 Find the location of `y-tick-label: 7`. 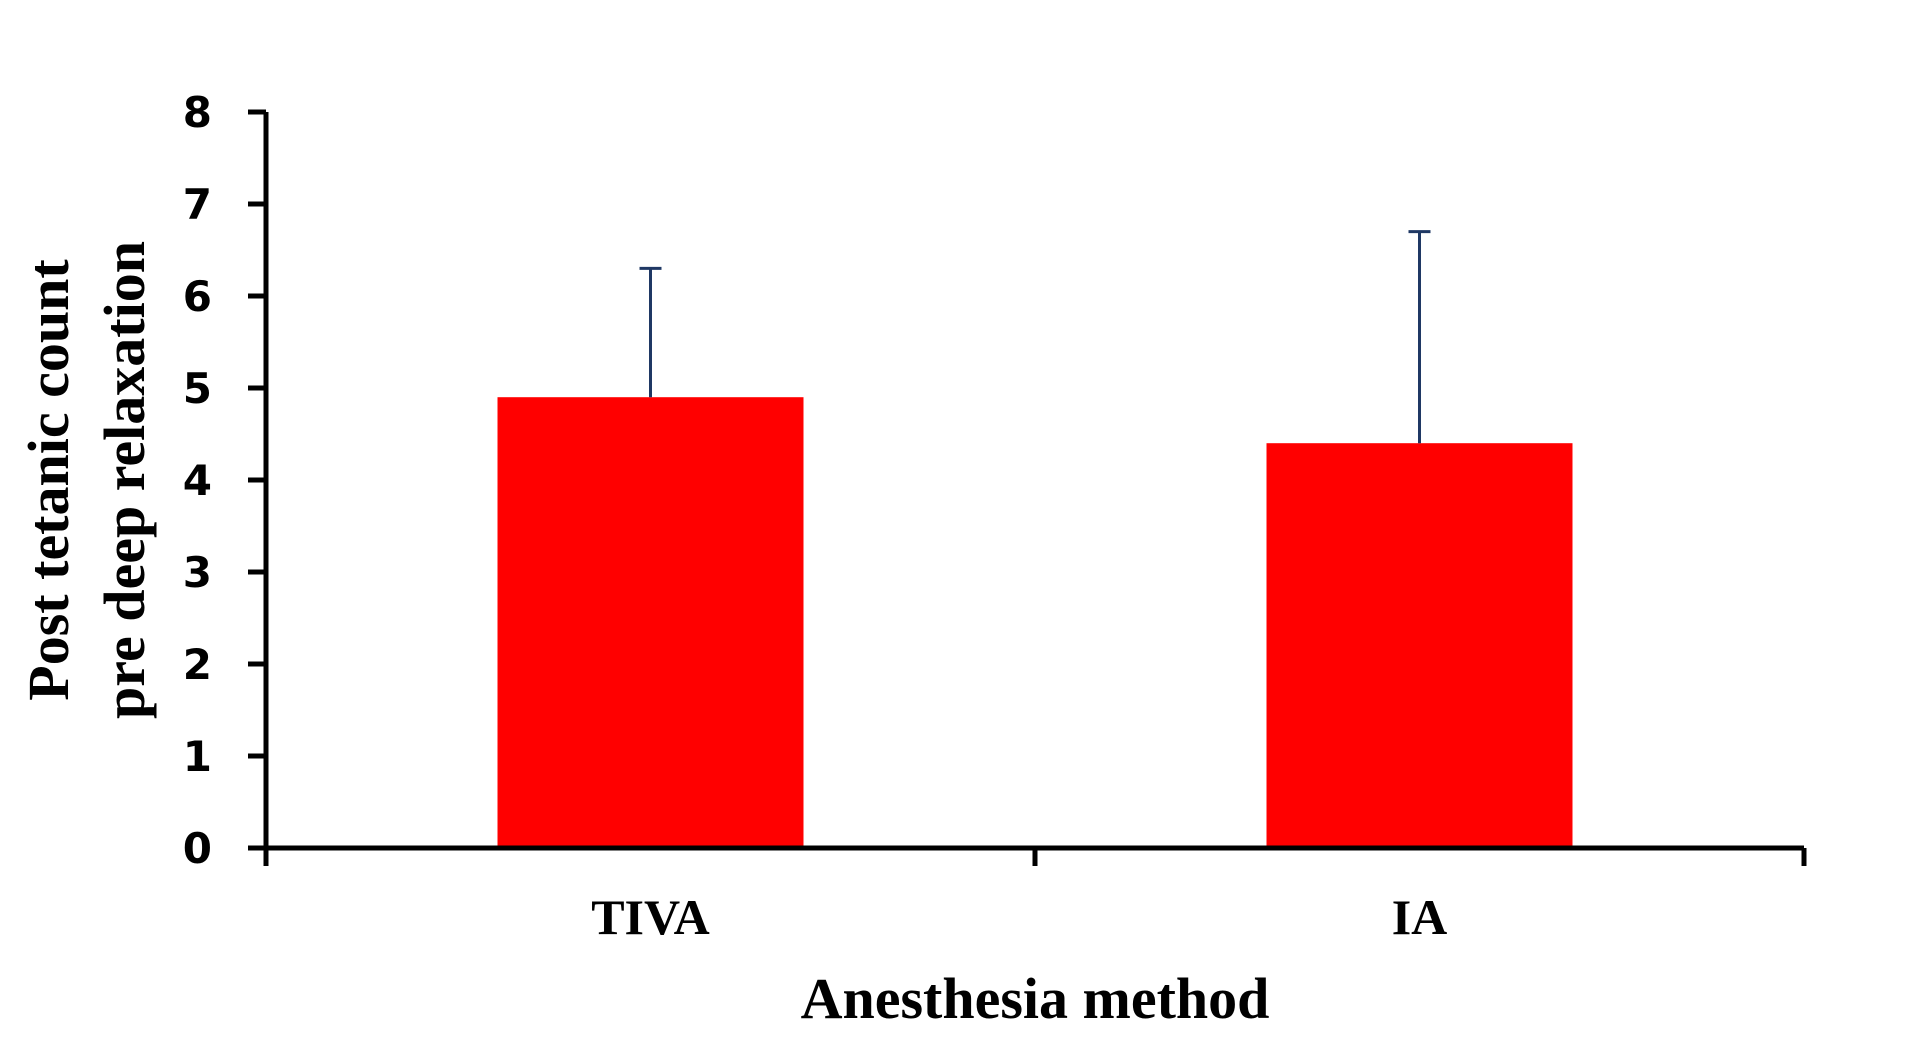

y-tick-label: 7 is located at coordinates (197, 204).